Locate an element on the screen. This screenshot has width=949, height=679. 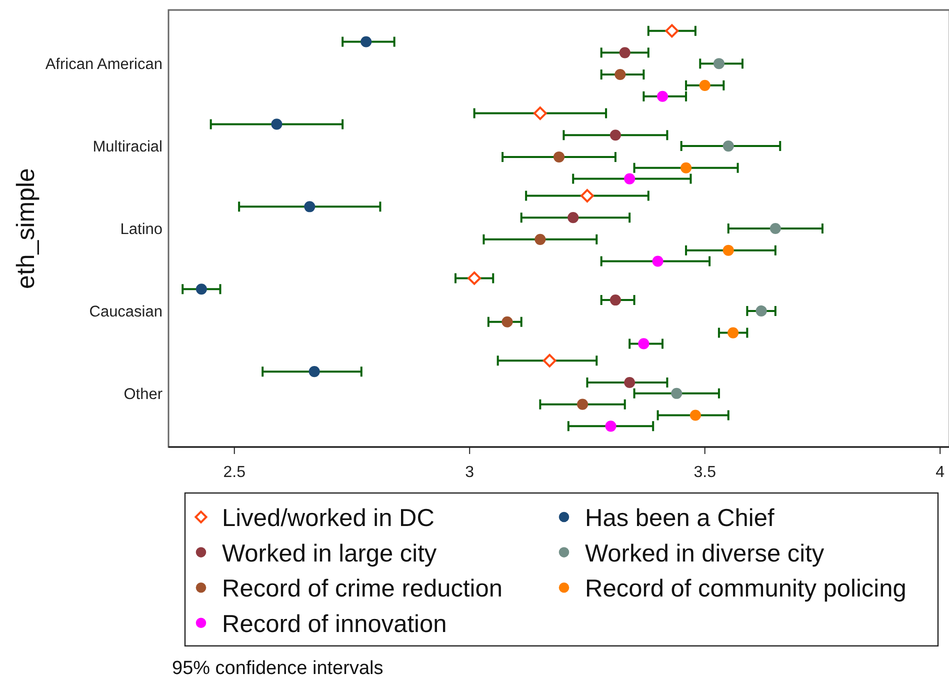
legend-label: Worked in diverse city is located at coordinates (705, 554).